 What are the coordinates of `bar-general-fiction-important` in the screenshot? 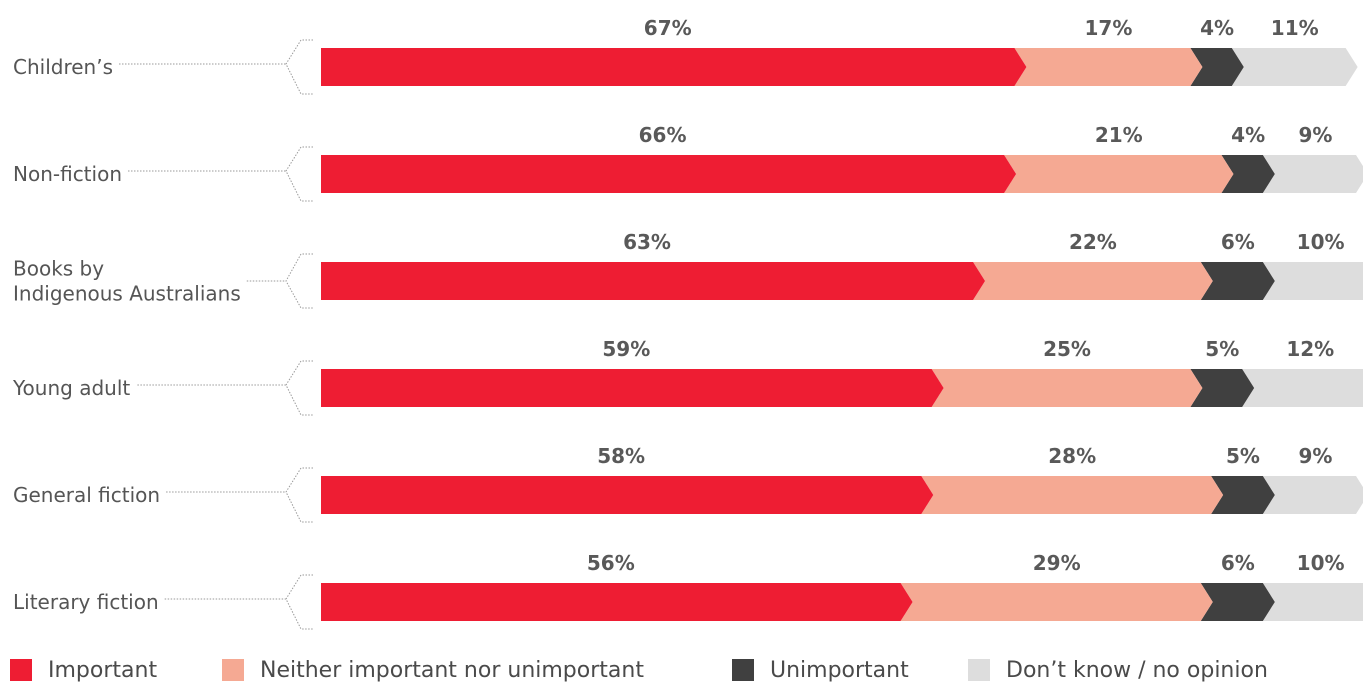 It's located at (627, 495).